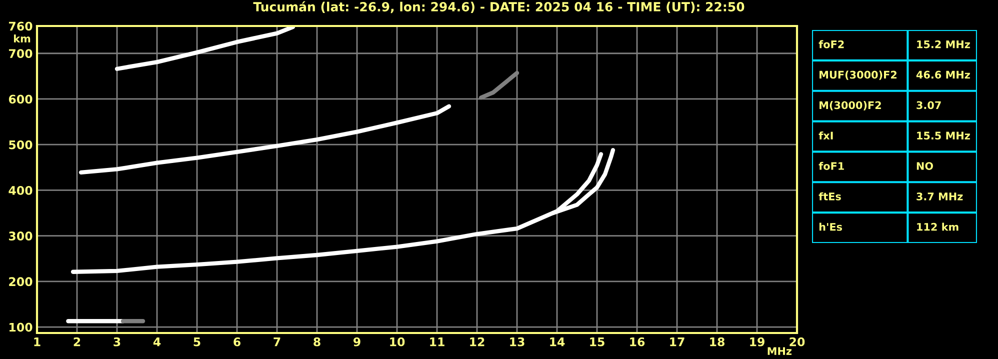 This screenshot has height=359, width=998. What do you see at coordinates (557, 342) in the screenshot?
I see `x-tick-label: 14` at bounding box center [557, 342].